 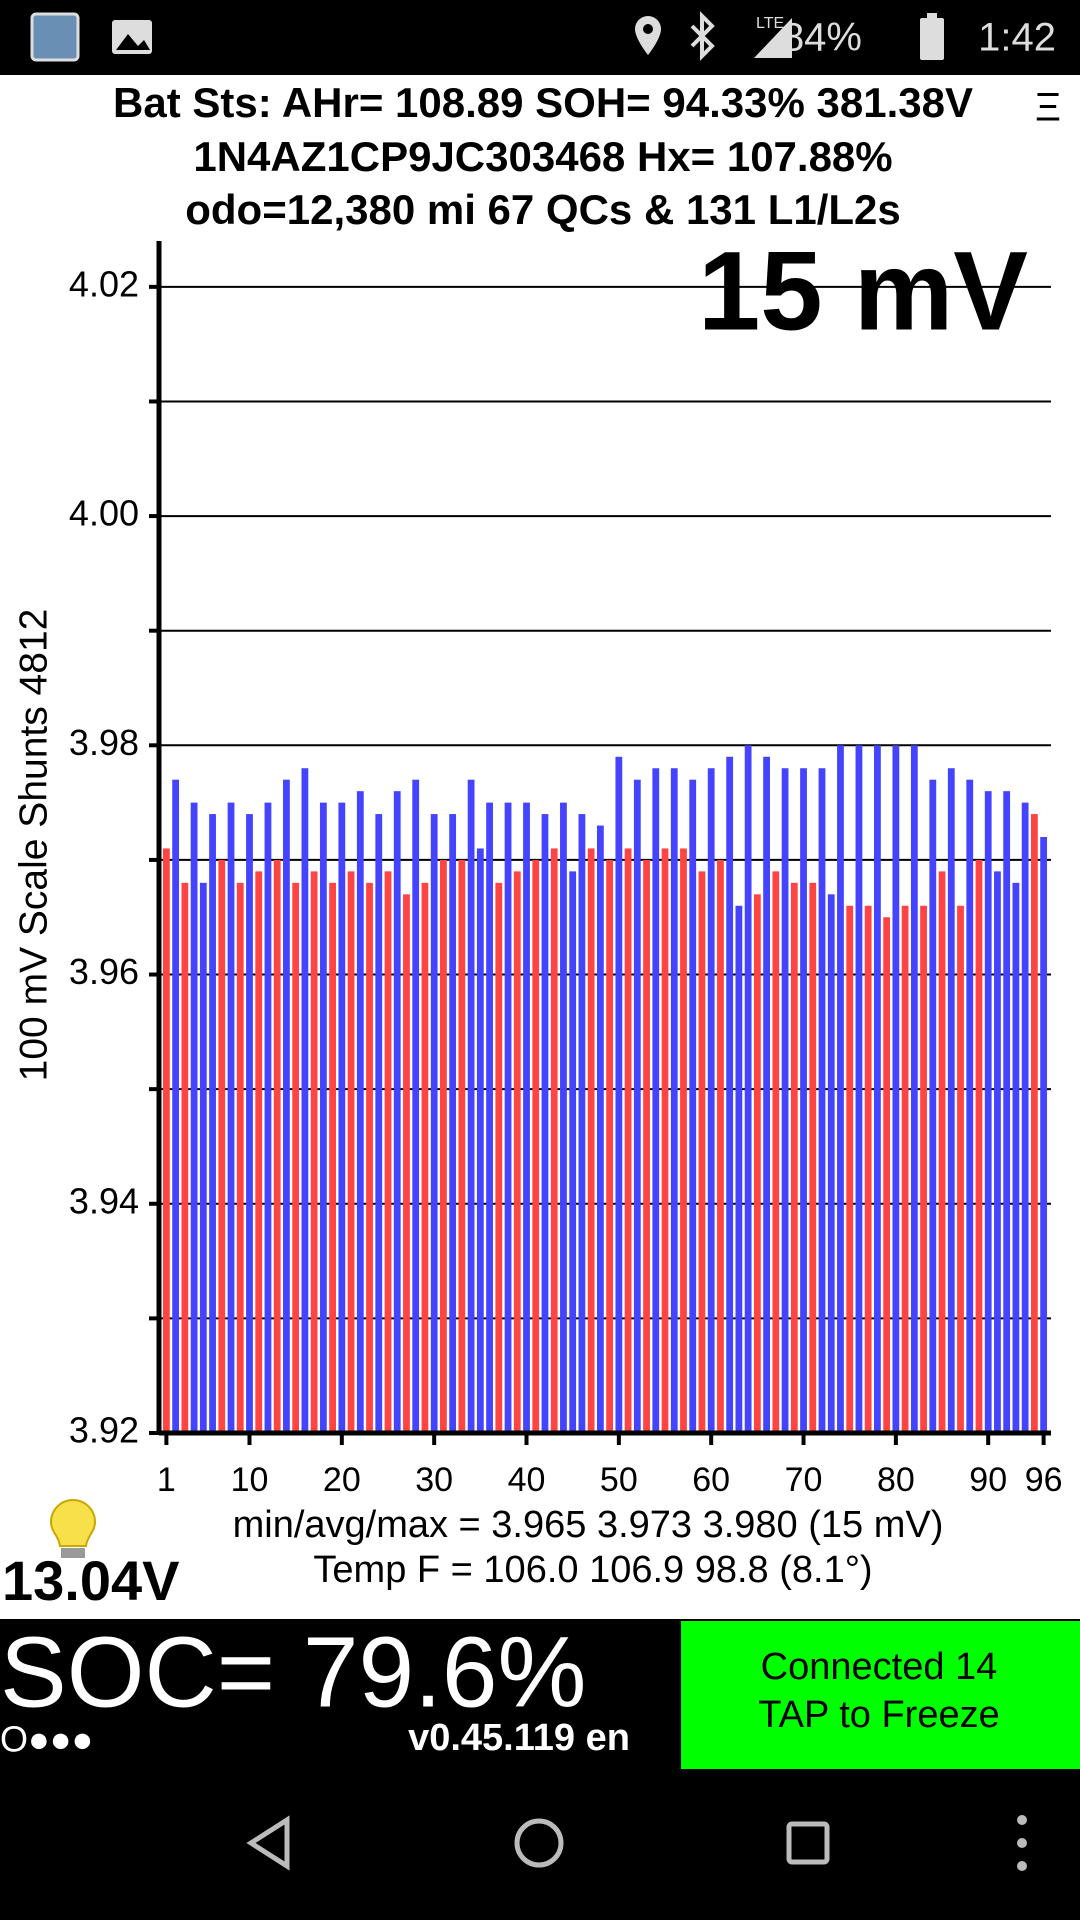 I want to click on battery-icon, so click(x=932, y=39).